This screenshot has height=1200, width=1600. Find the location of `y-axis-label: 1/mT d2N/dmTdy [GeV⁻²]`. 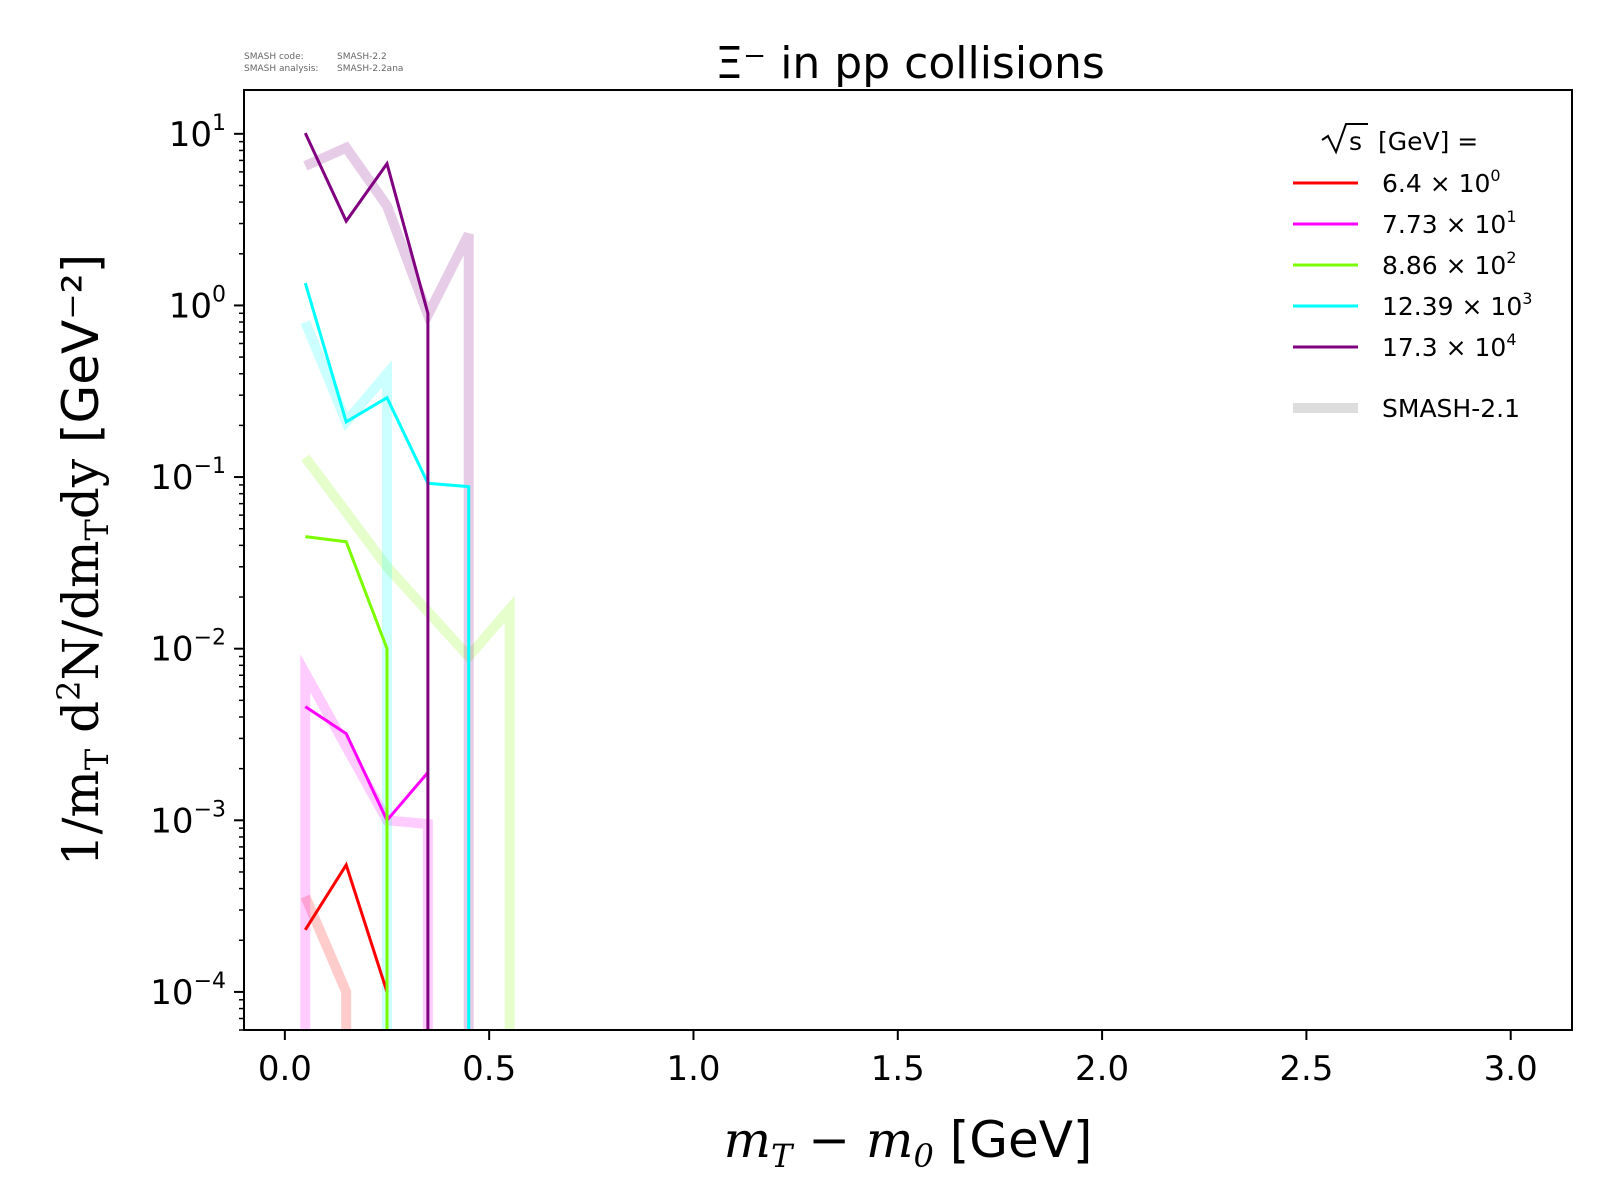

y-axis-label: 1/mT d2N/dmTdy [GeV⁻²] is located at coordinates (83, 560).